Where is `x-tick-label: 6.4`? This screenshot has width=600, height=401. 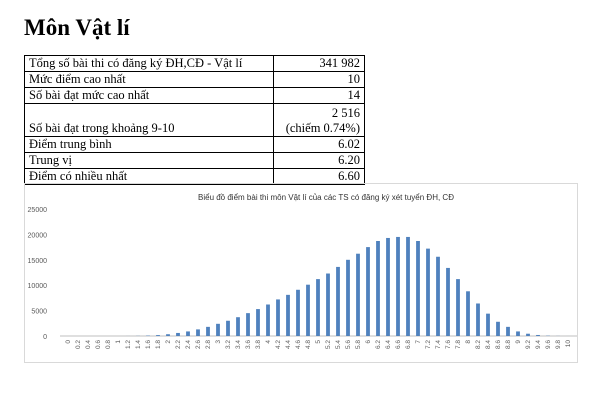
x-tick-label: 6.4 is located at coordinates (388, 344).